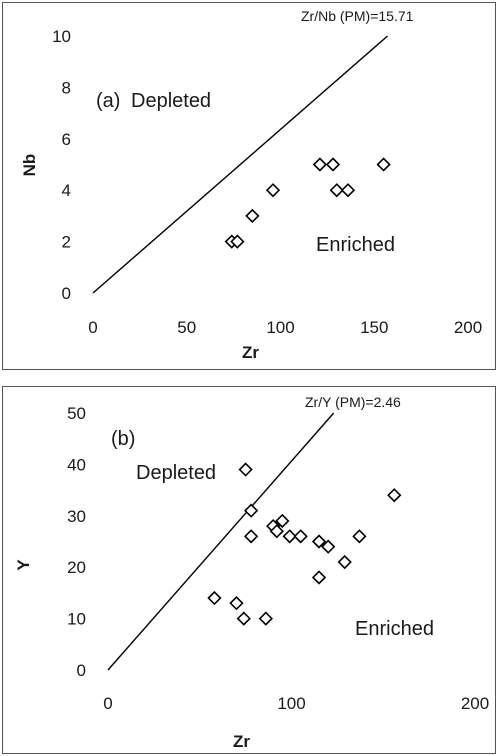  I want to click on y-tick-label: 4, so click(66, 190).